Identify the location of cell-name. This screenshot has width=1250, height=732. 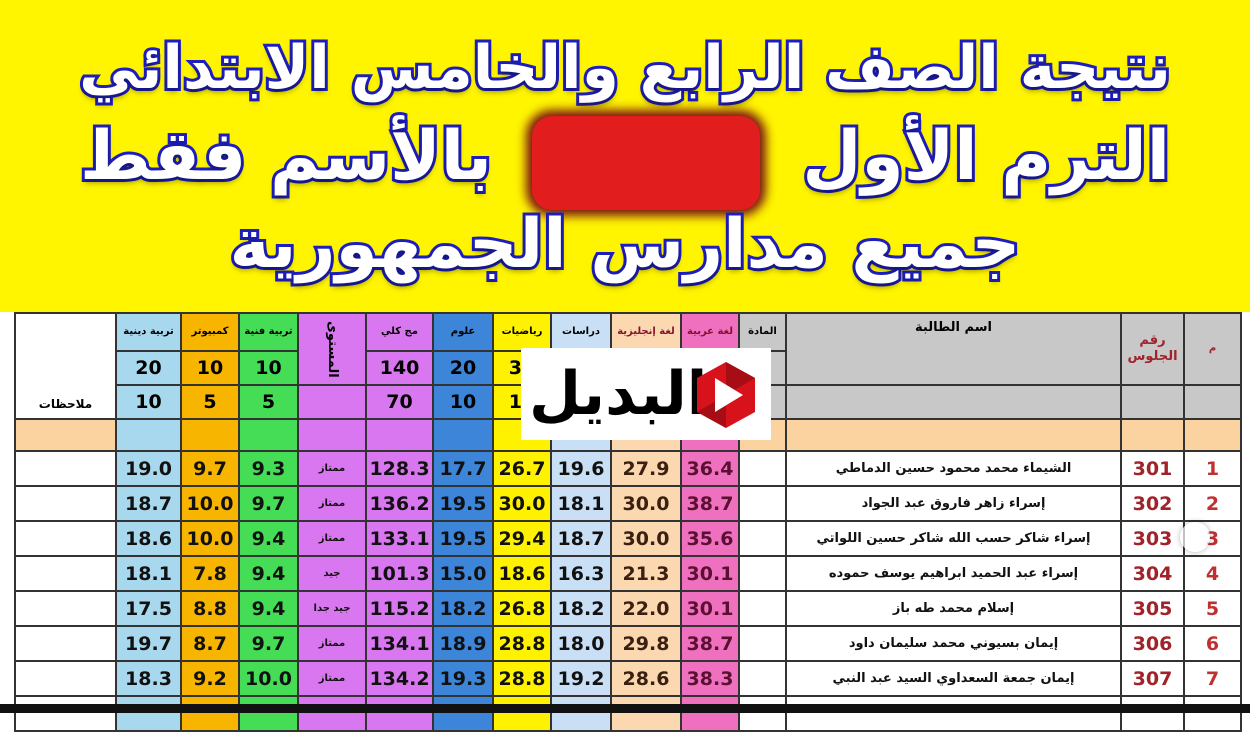
(953, 713).